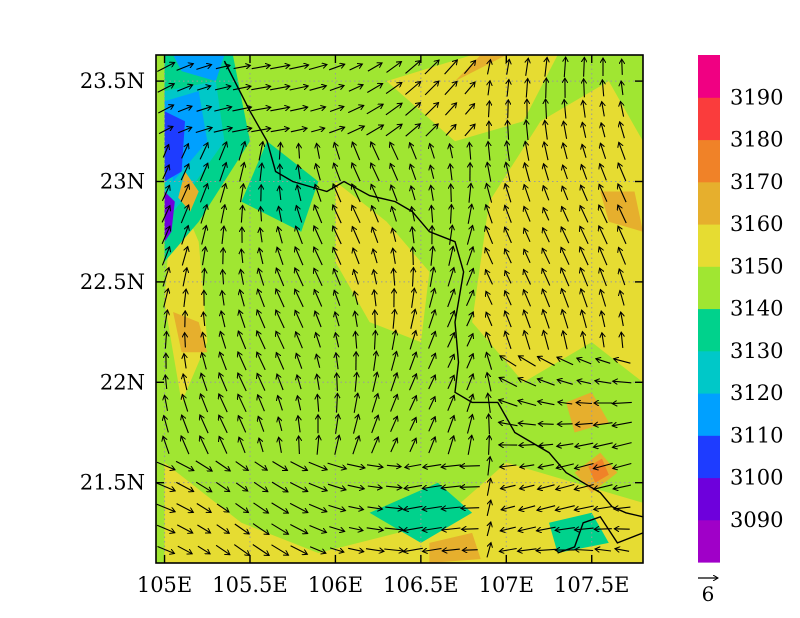  I want to click on y-tick-label: 23.5N, so click(112, 81).